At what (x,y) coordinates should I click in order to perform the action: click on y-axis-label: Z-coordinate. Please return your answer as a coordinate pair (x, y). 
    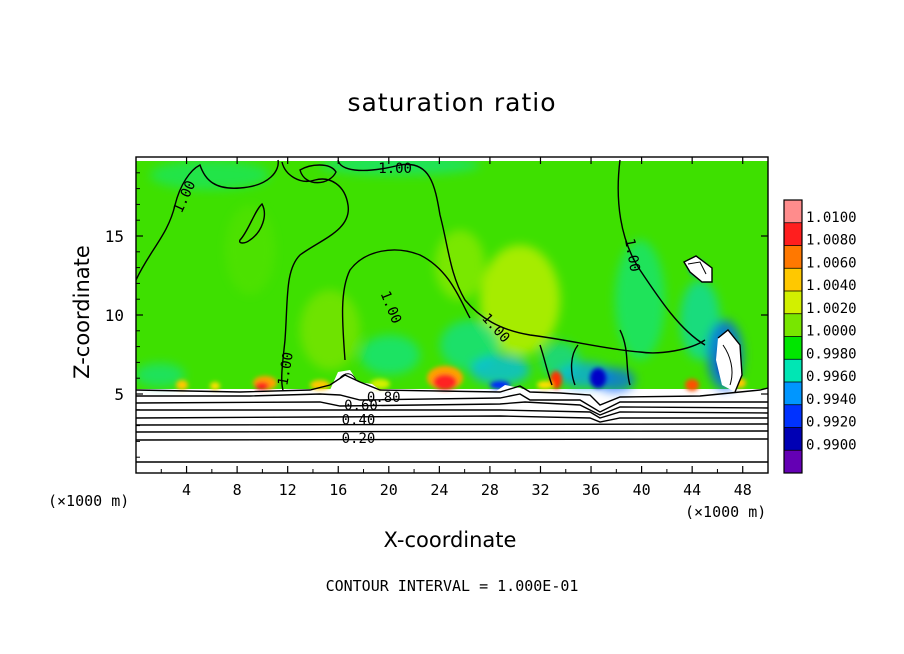
    Looking at the image, I should click on (82, 312).